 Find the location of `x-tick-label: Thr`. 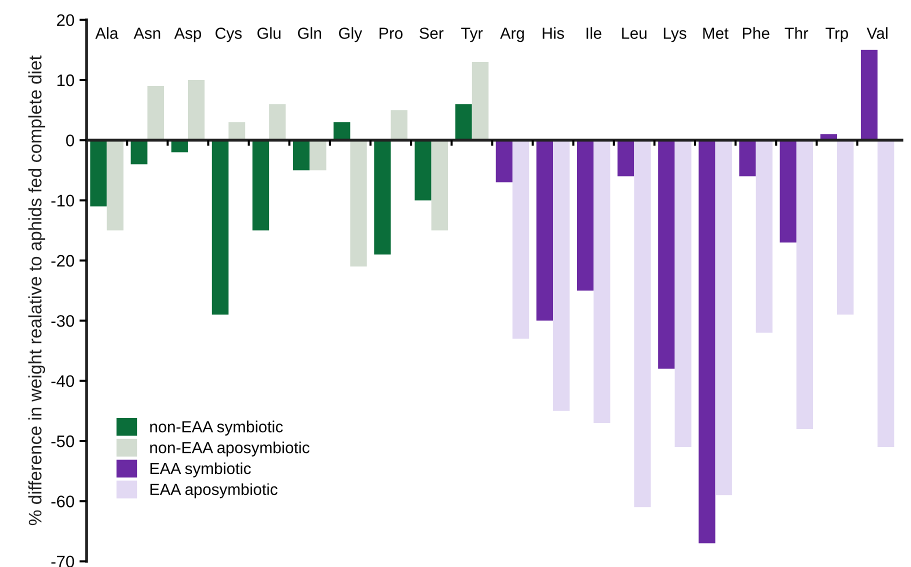

x-tick-label: Thr is located at coordinates (796, 33).